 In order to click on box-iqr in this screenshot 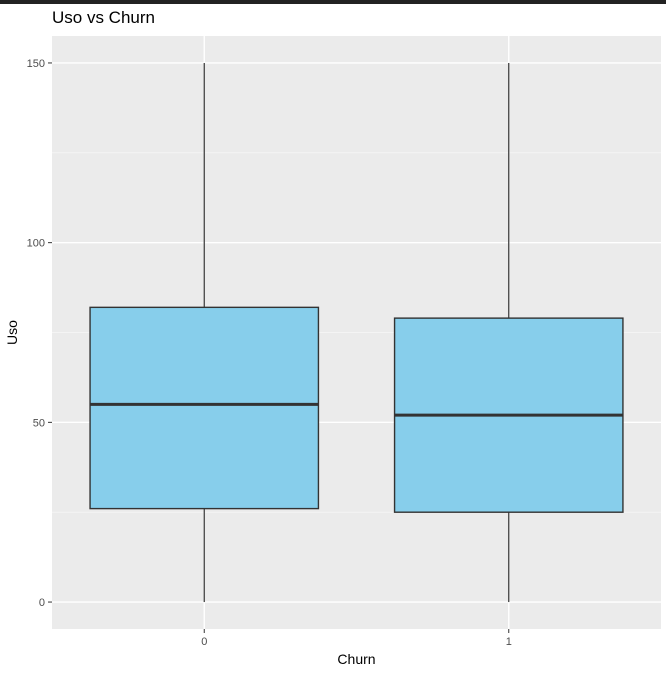, I will do `click(204, 408)`.